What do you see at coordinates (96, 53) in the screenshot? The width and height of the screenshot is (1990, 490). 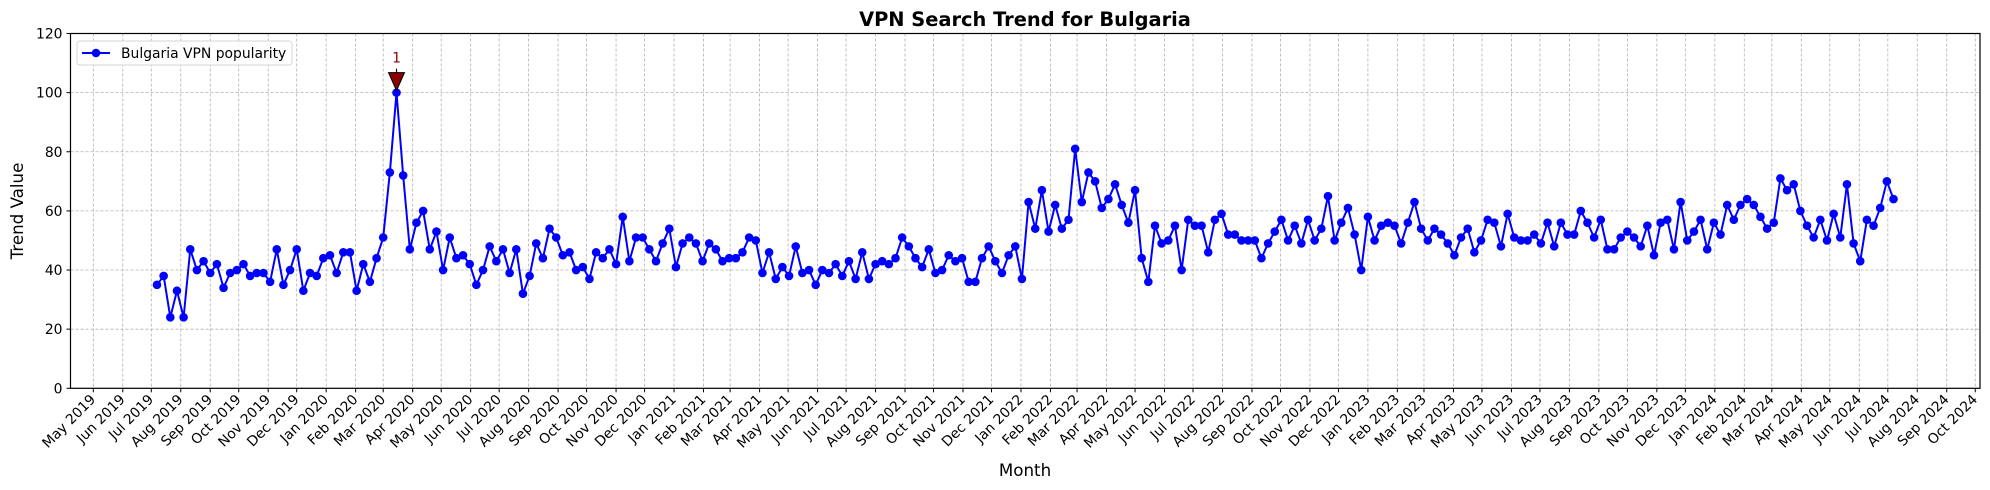 I see `legend-marker` at bounding box center [96, 53].